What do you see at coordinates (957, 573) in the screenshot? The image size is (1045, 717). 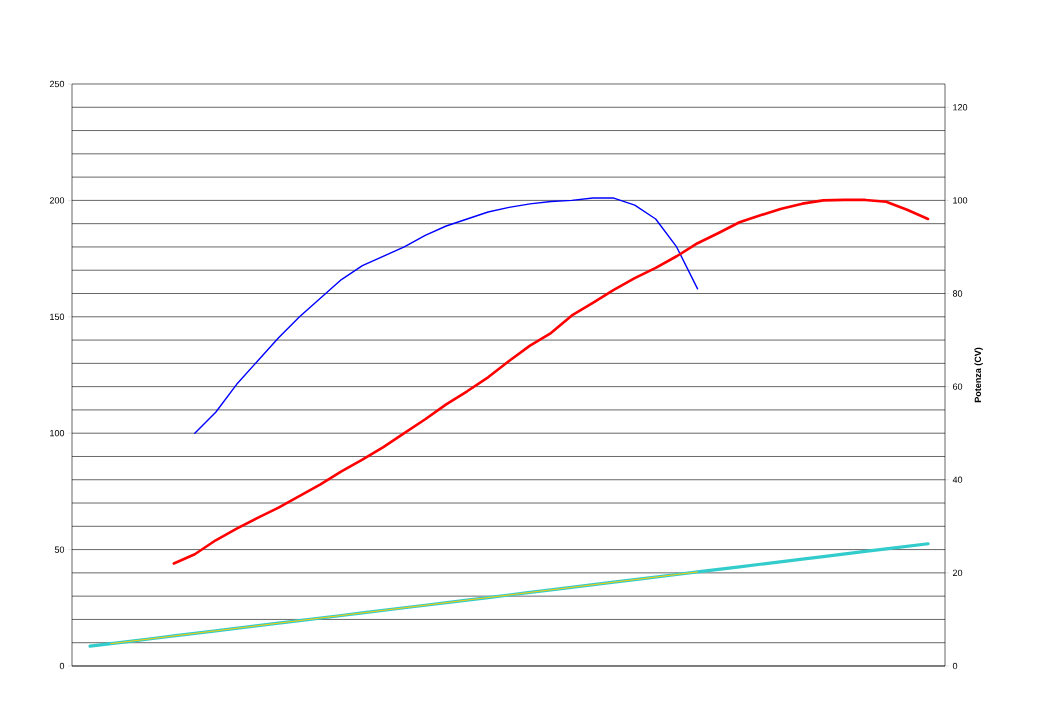 I see `y2-tick-label: 20` at bounding box center [957, 573].